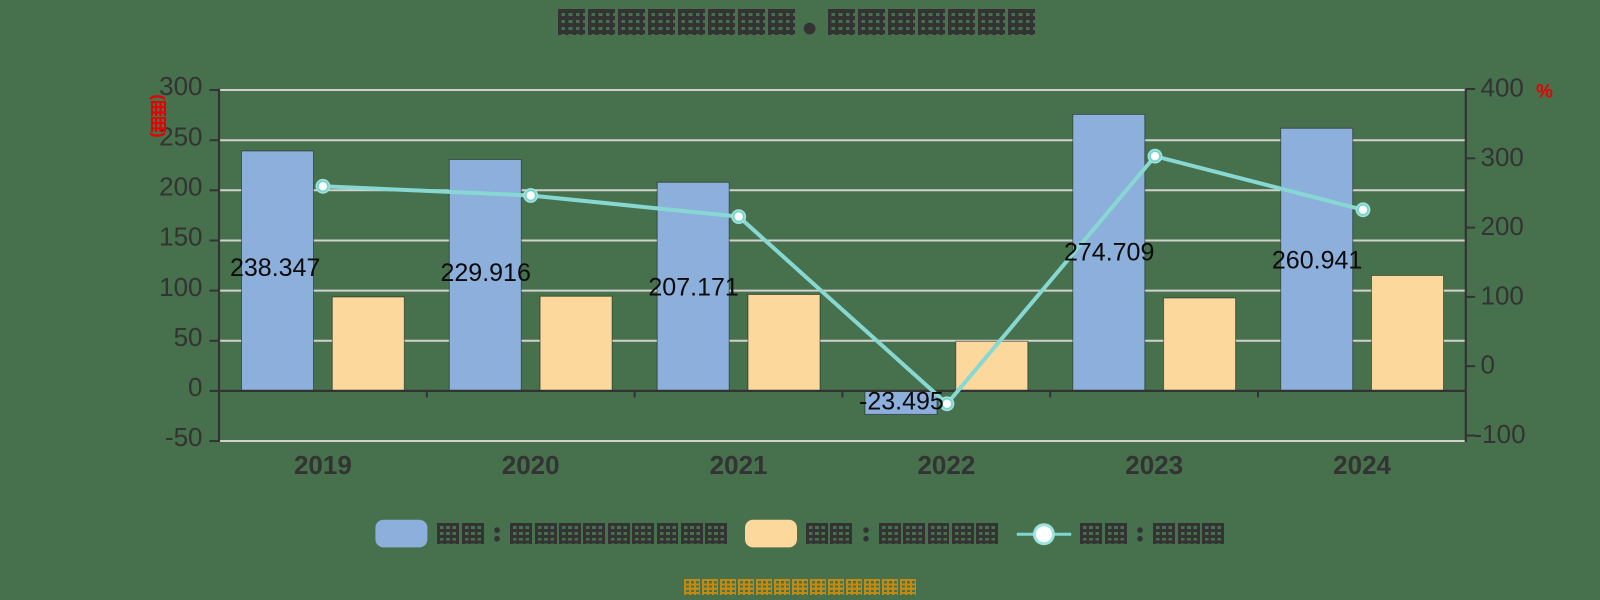  I want to click on svg-text: -50, so click(184, 437).